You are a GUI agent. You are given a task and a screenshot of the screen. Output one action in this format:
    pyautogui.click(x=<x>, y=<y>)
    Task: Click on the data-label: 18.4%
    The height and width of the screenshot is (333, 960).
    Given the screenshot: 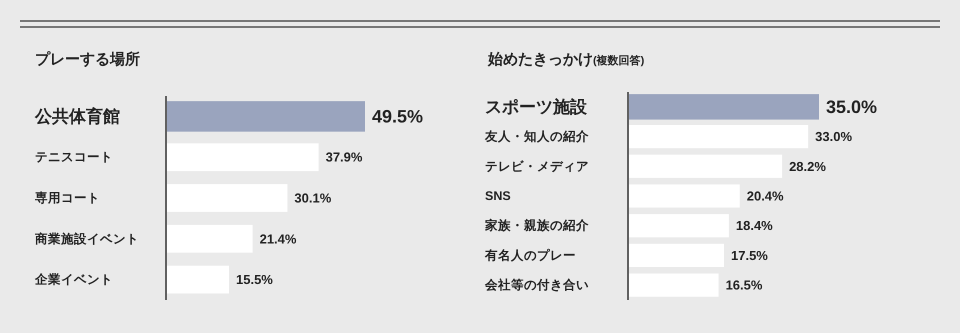 What is the action you would take?
    pyautogui.click(x=755, y=226)
    